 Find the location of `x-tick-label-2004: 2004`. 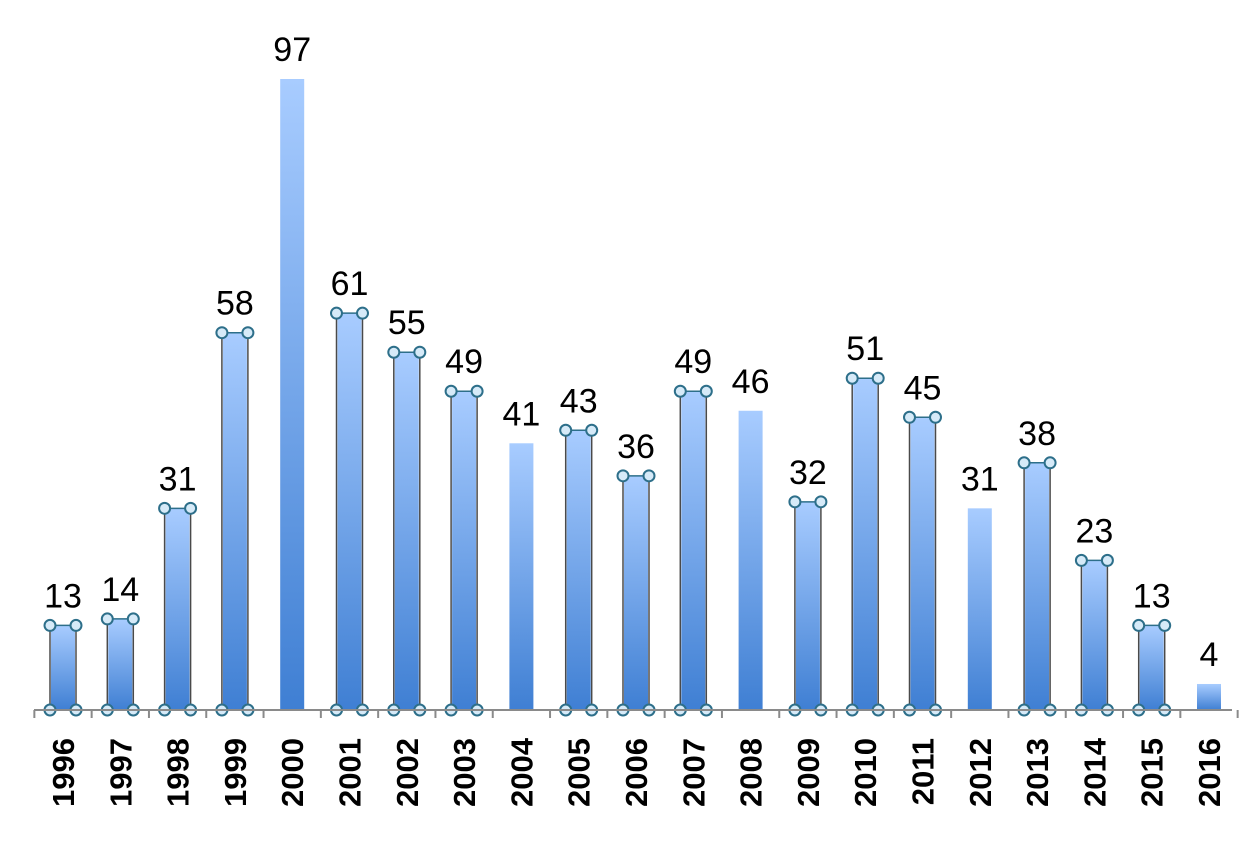

x-tick-label-2004: 2004 is located at coordinates (521, 772).